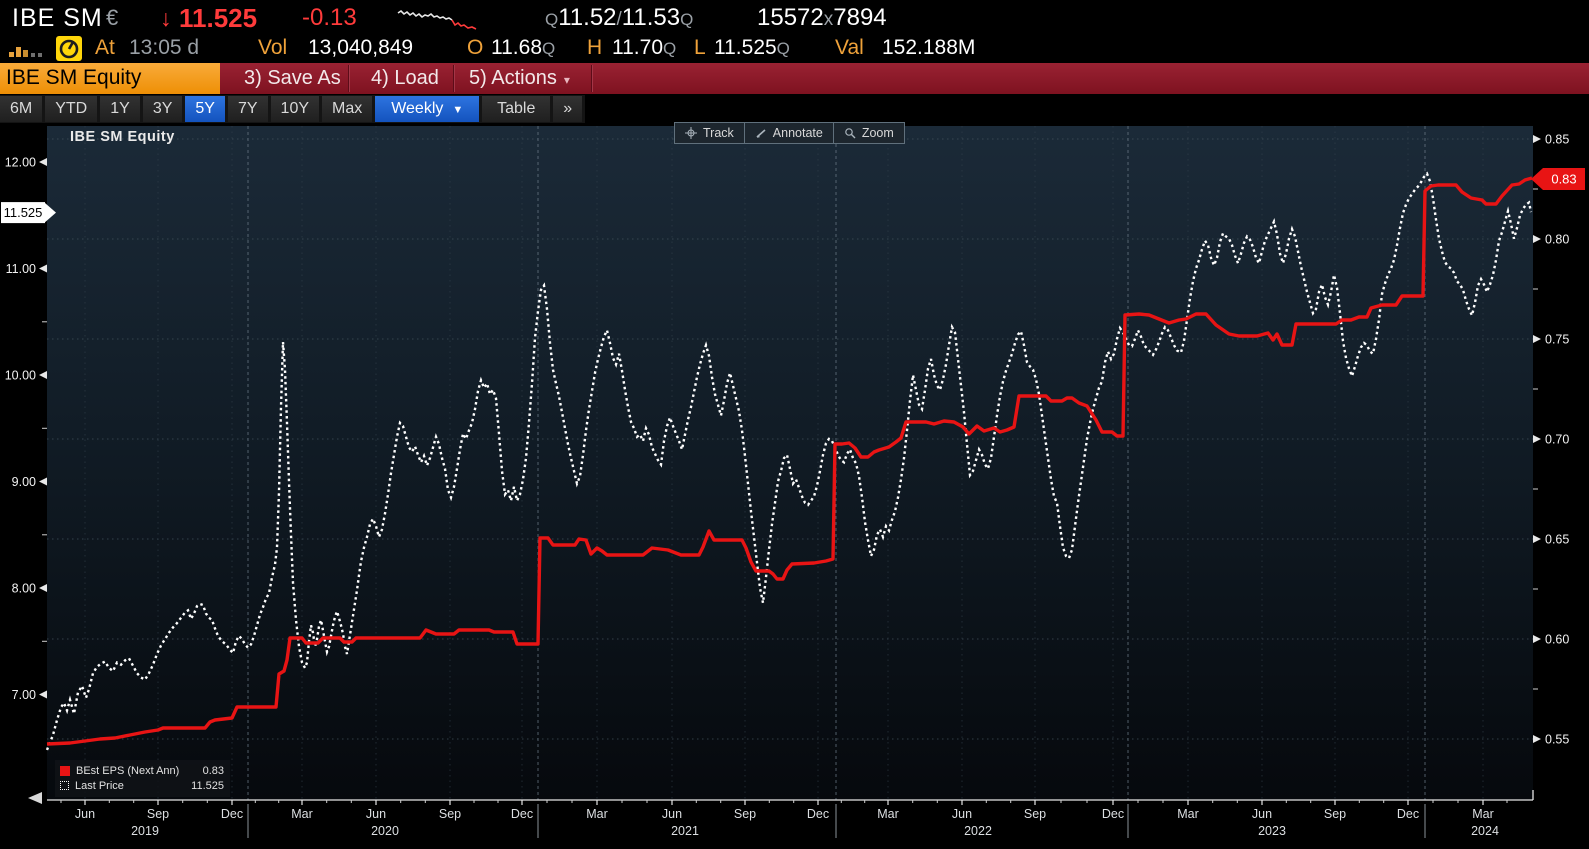 The image size is (1589, 849). Describe the element at coordinates (24, 482) in the screenshot. I see `left-axis-tick-label: 9.00` at that location.